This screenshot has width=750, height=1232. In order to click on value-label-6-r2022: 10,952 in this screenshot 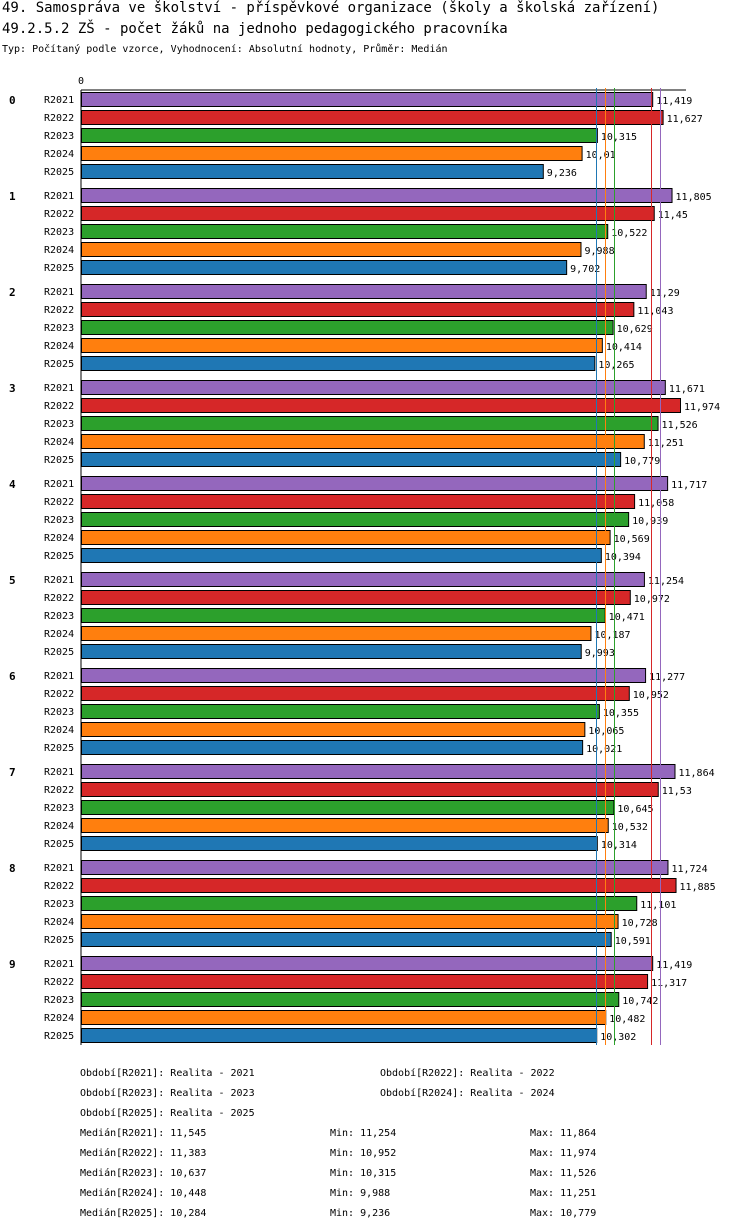, I will do `click(651, 695)`.